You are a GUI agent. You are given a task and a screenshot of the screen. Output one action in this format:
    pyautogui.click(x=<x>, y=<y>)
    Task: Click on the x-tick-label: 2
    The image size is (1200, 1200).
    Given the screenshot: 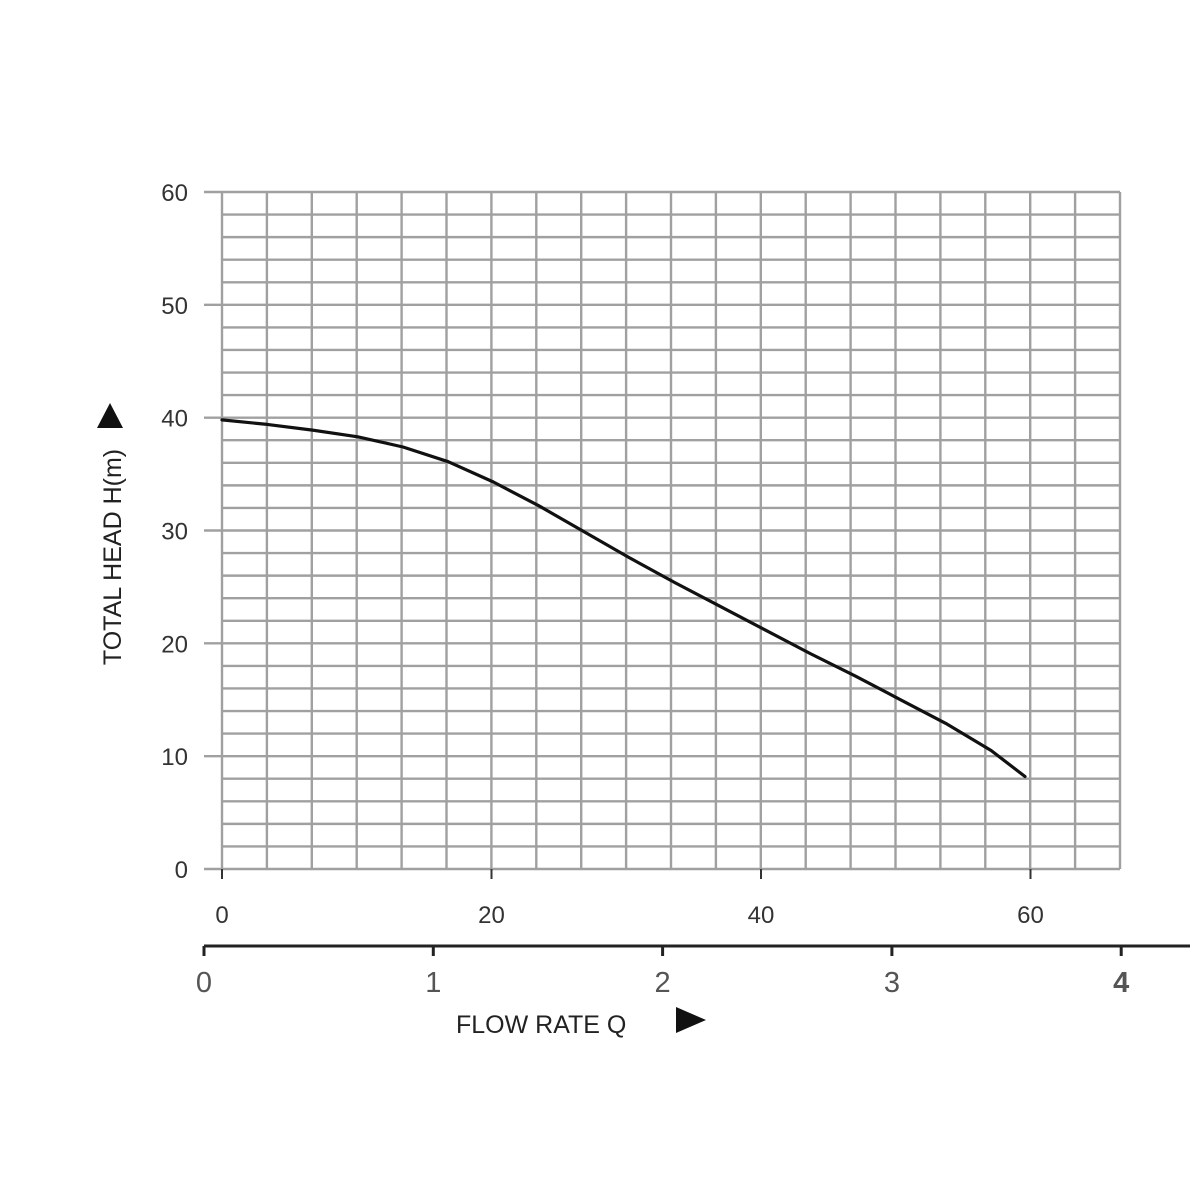 What is the action you would take?
    pyautogui.click(x=663, y=983)
    